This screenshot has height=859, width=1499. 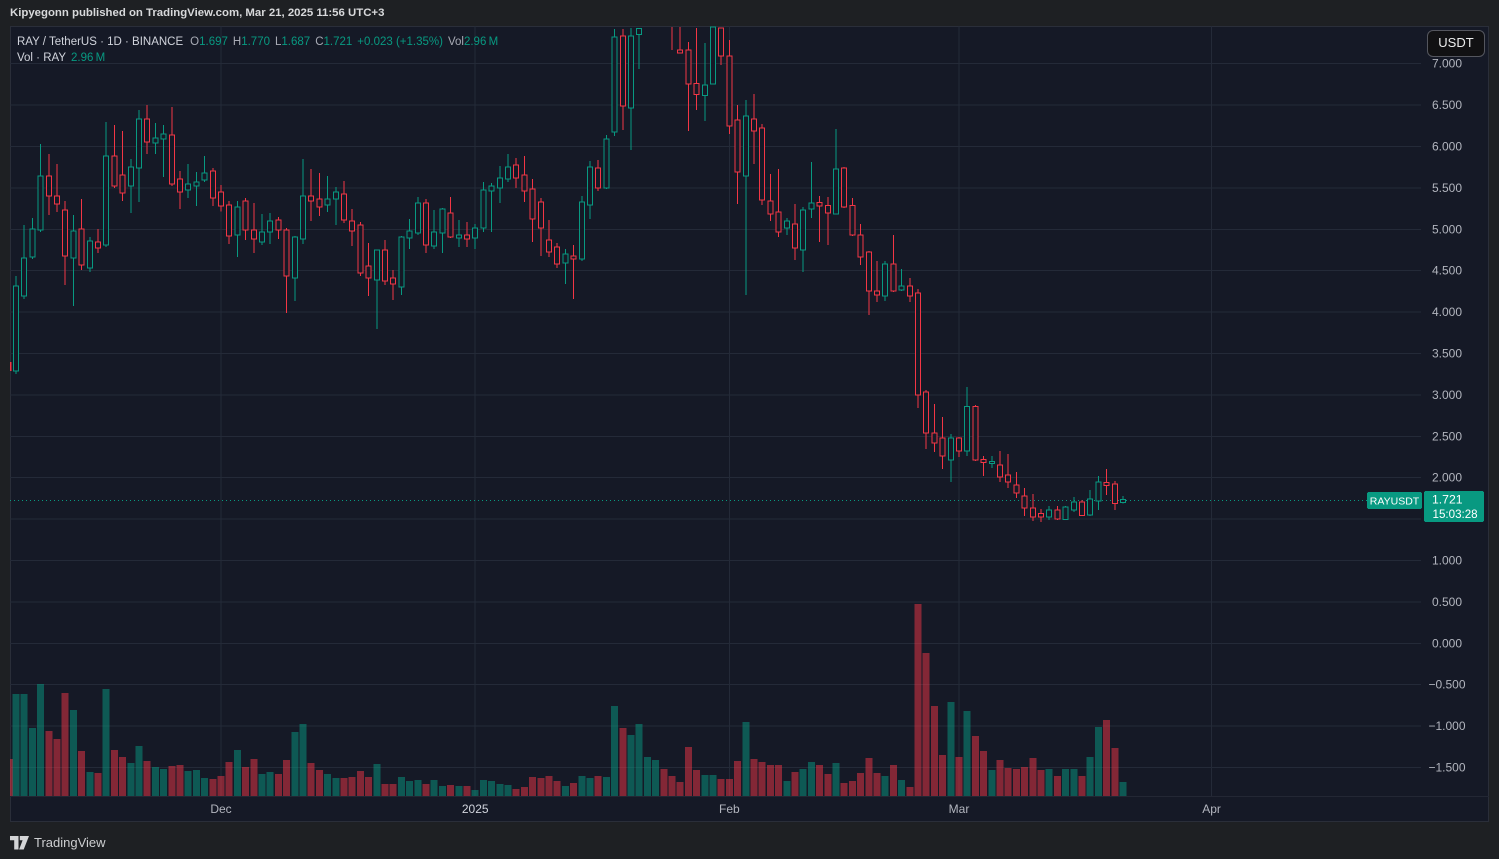 I want to click on svg-text: 1.000, so click(x=1447, y=561).